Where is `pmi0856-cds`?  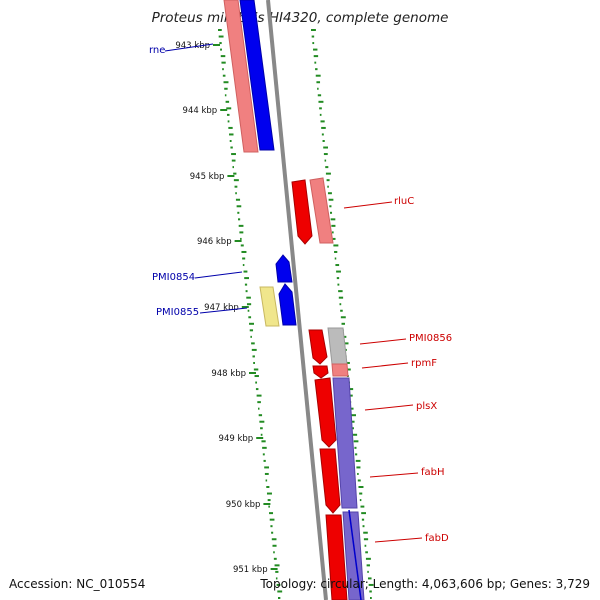
pmi0856-cds is located at coordinates (318, 347).